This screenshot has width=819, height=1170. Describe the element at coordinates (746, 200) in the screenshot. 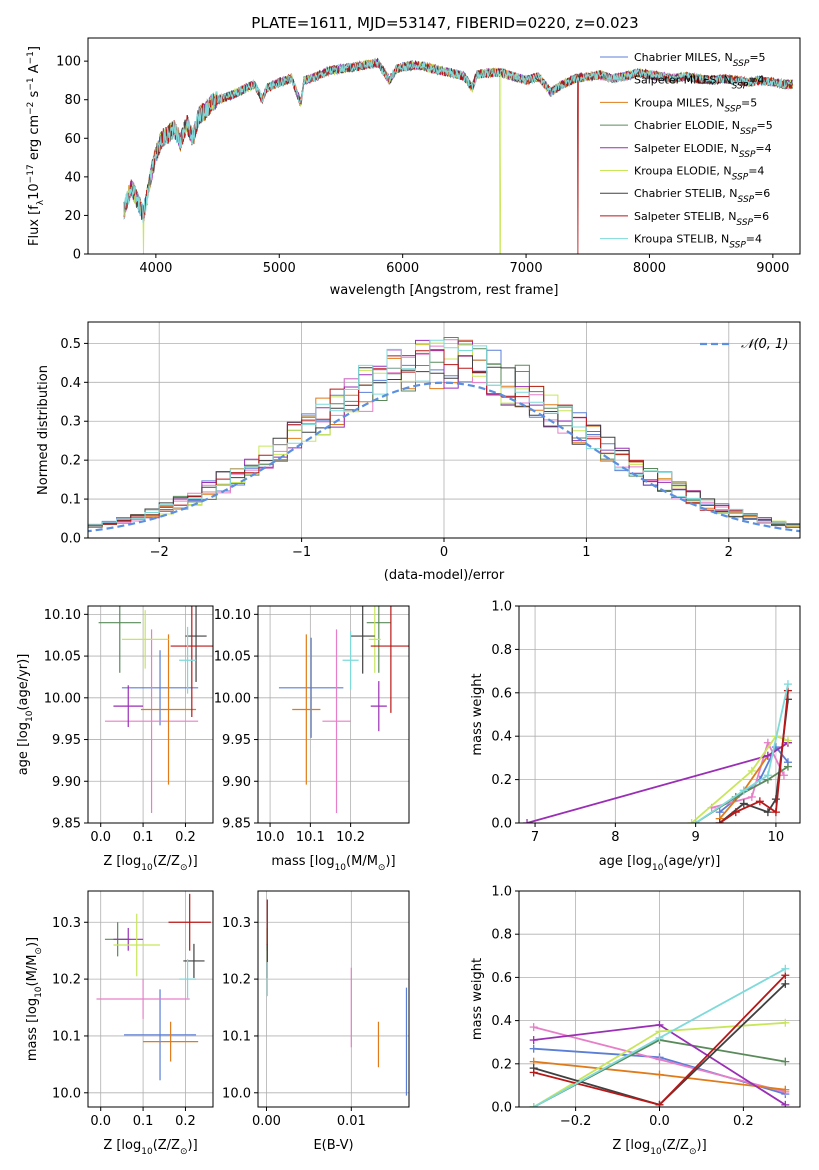

I see `legend-label-6-part: SSP` at that location.